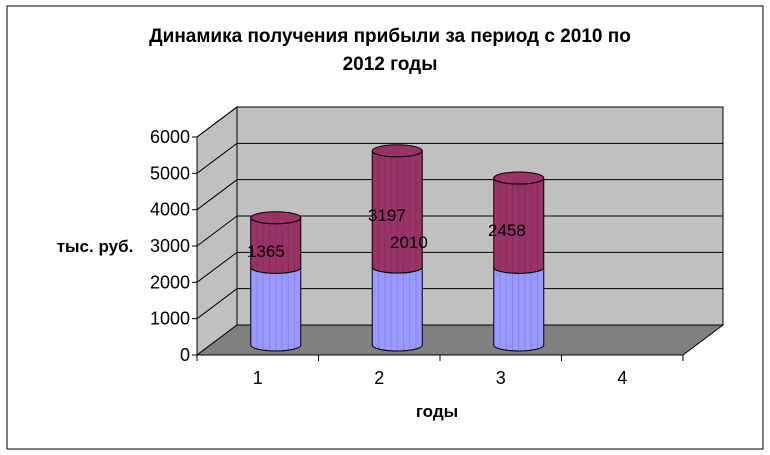 The width and height of the screenshot is (770, 455). Describe the element at coordinates (387, 215) in the screenshot. I see `data-label: 3197` at that location.